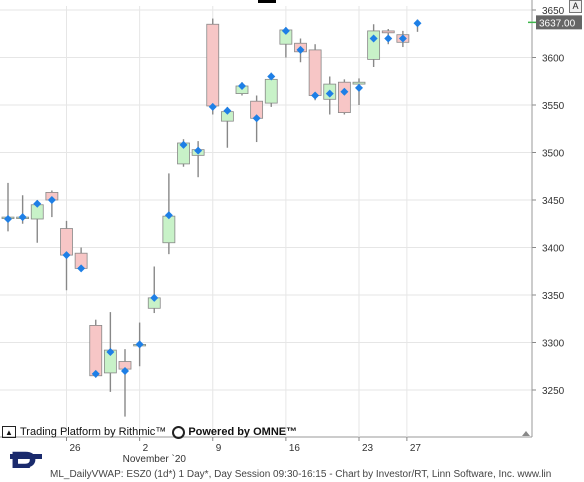 This screenshot has width=584, height=482. What do you see at coordinates (526, 433) in the screenshot?
I see `scroll-end-icon` at bounding box center [526, 433].